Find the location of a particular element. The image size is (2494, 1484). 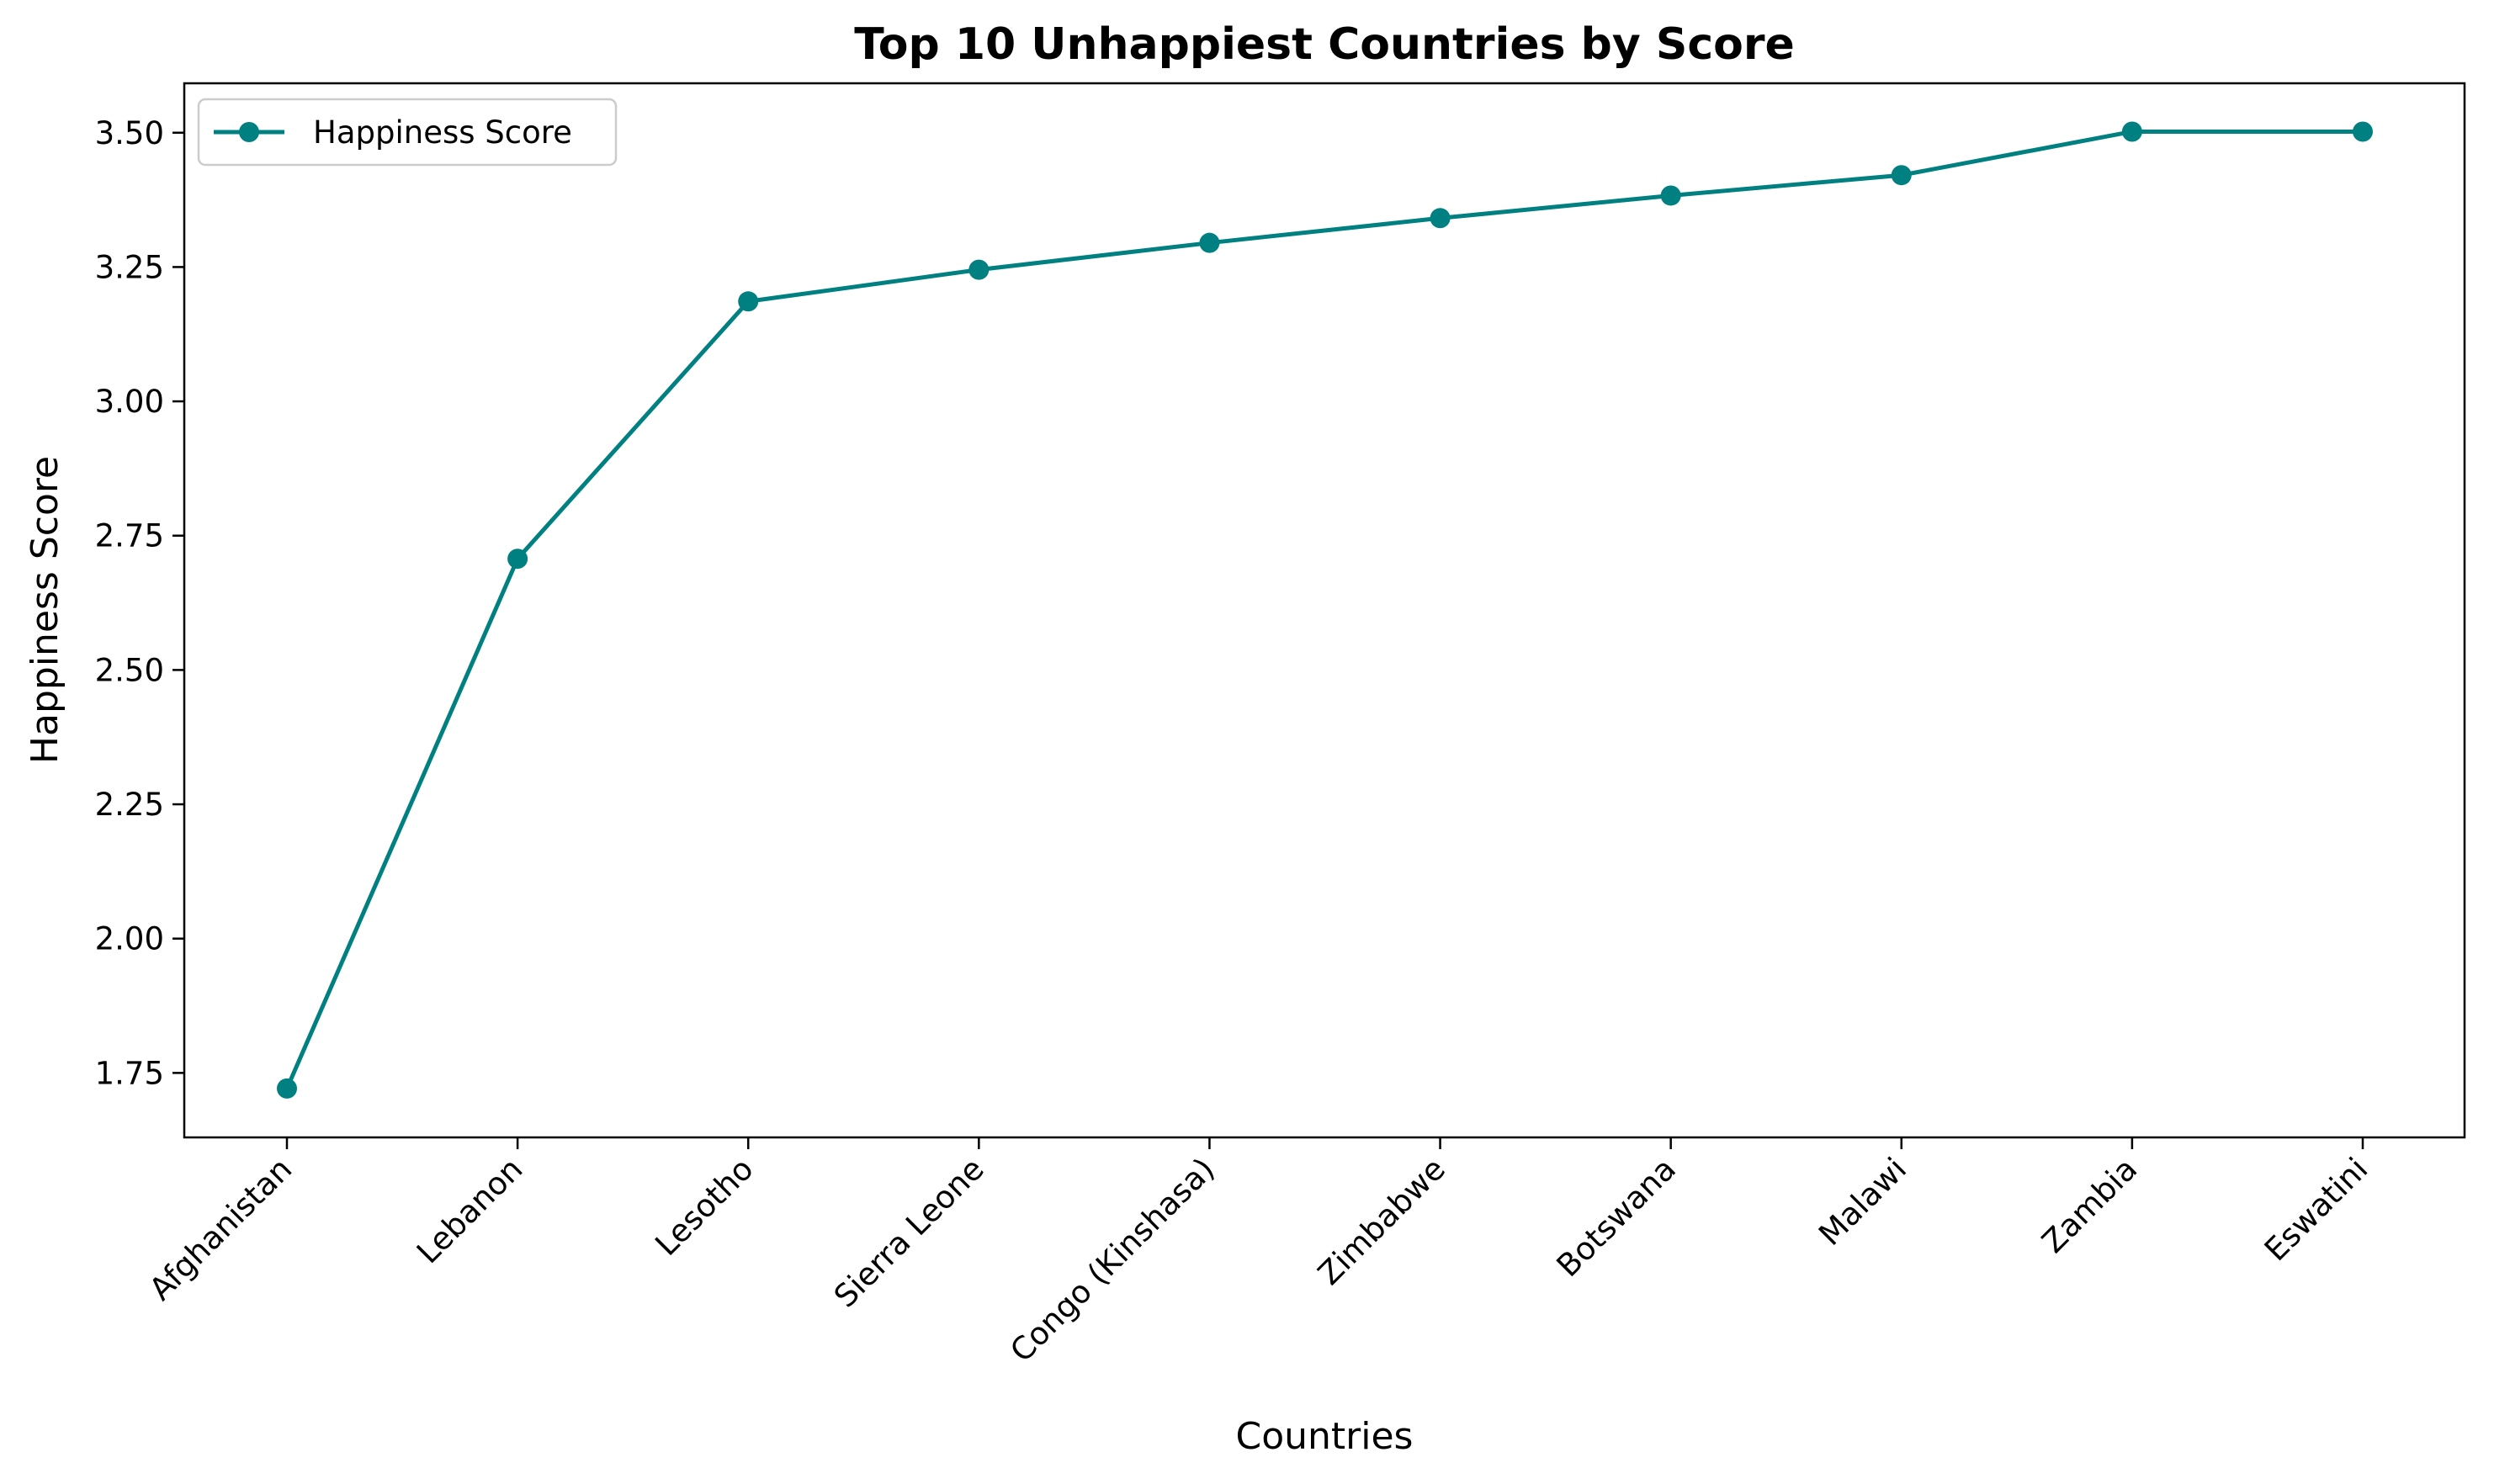

x-axis-label: Countries is located at coordinates (1325, 1436).